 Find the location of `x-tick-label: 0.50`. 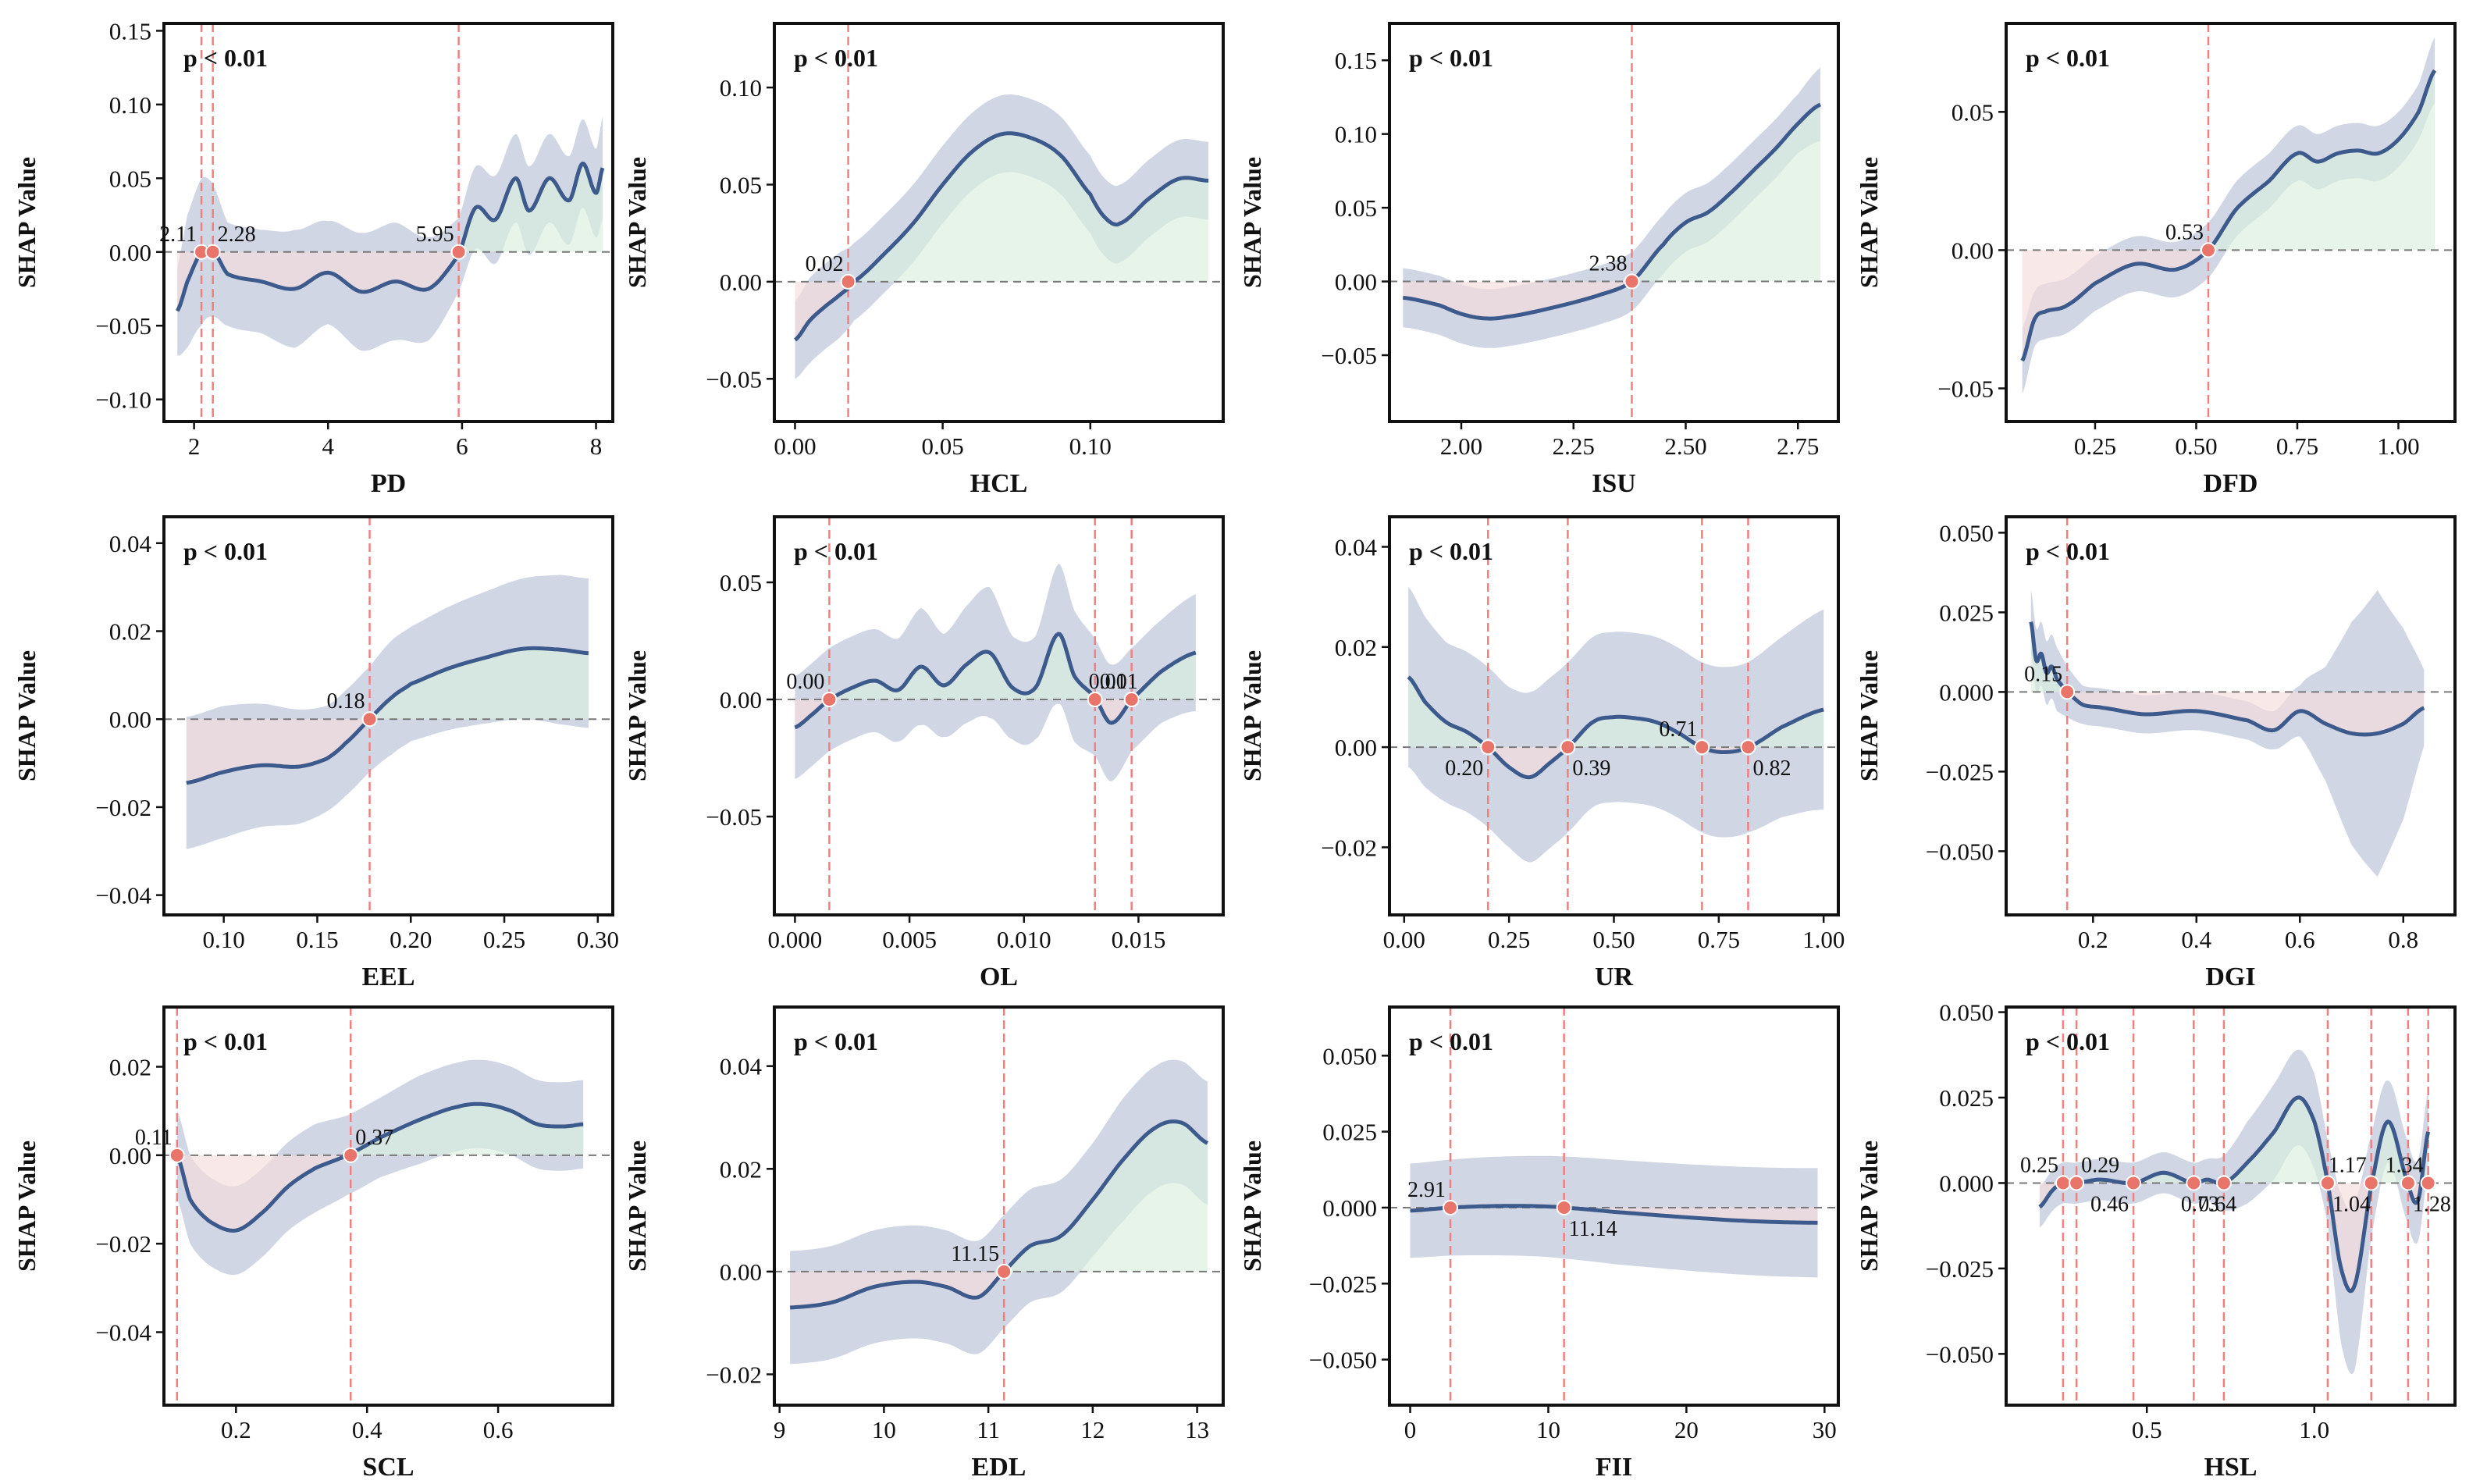

x-tick-label: 0.50 is located at coordinates (1613, 939).